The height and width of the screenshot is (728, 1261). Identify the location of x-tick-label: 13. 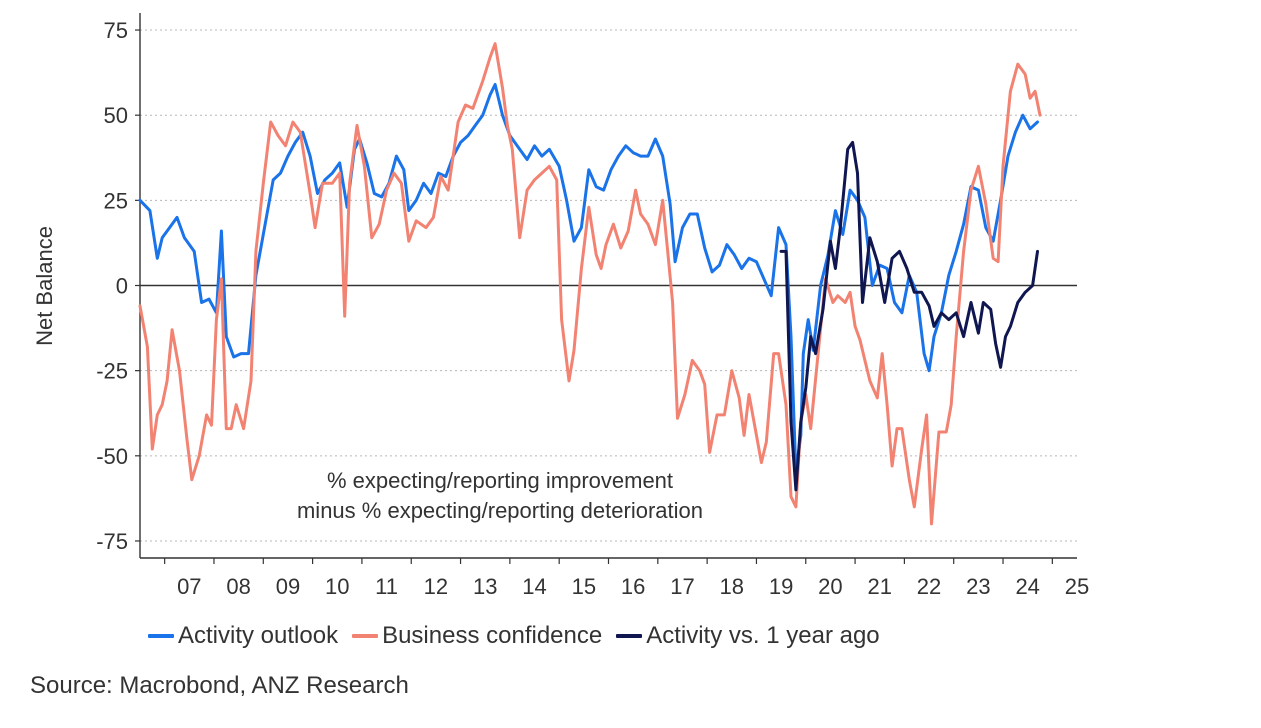
(485, 586).